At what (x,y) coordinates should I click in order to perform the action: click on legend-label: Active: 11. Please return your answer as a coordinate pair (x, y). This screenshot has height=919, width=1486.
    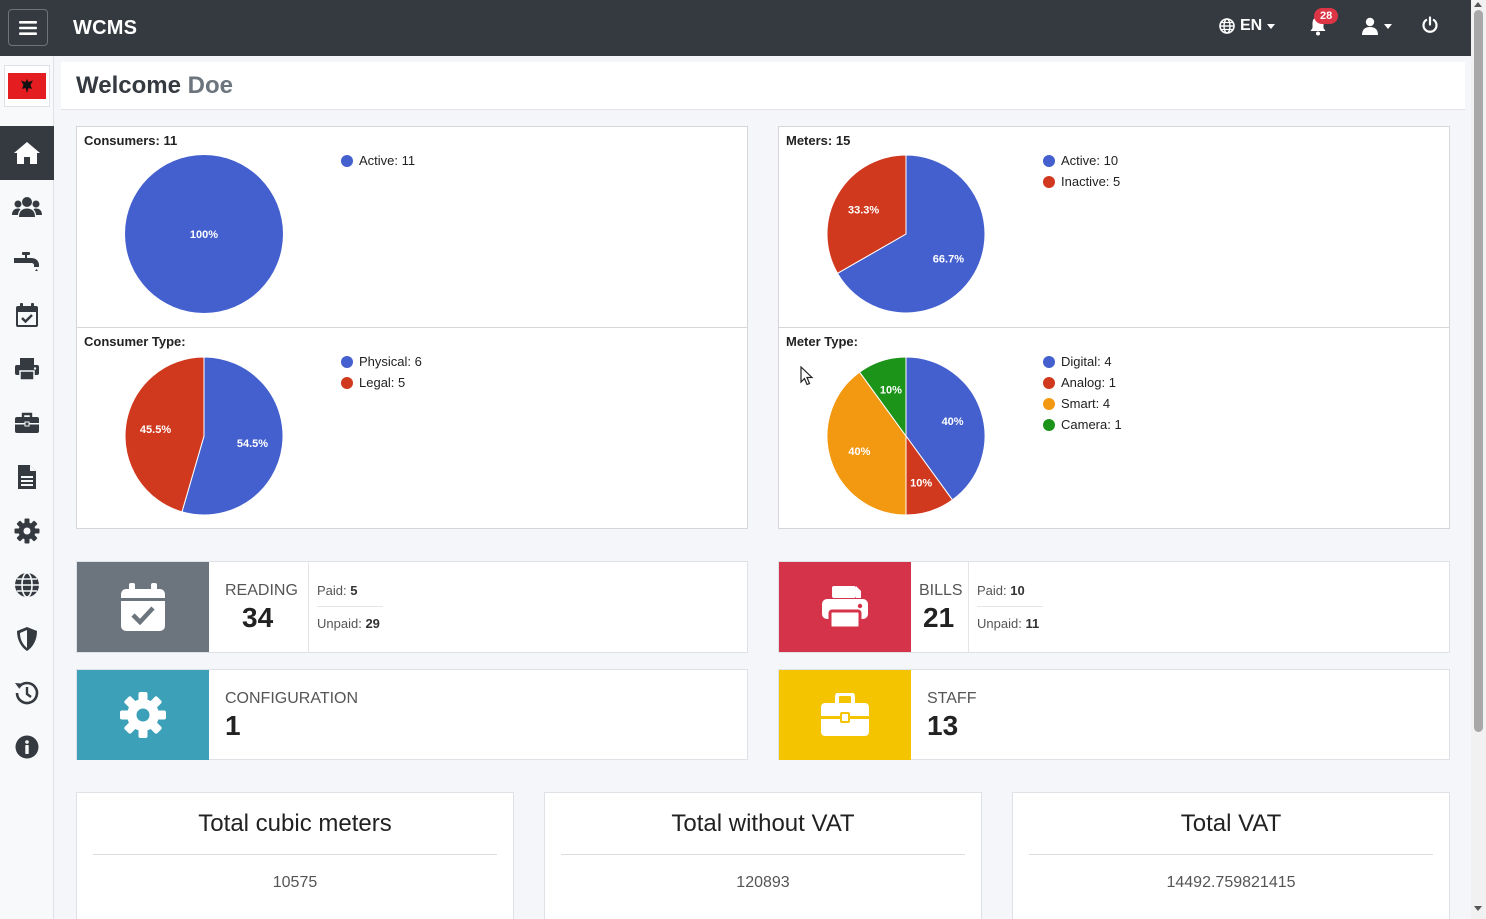
    Looking at the image, I should click on (387, 160).